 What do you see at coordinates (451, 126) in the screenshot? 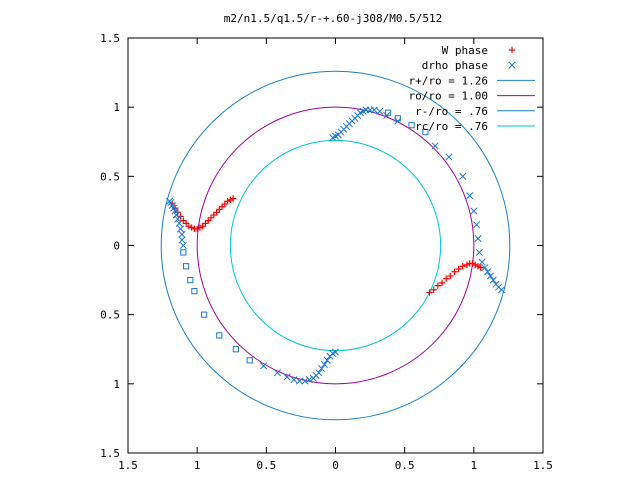
I see `legend-label-5: rc/ro = .76` at bounding box center [451, 126].